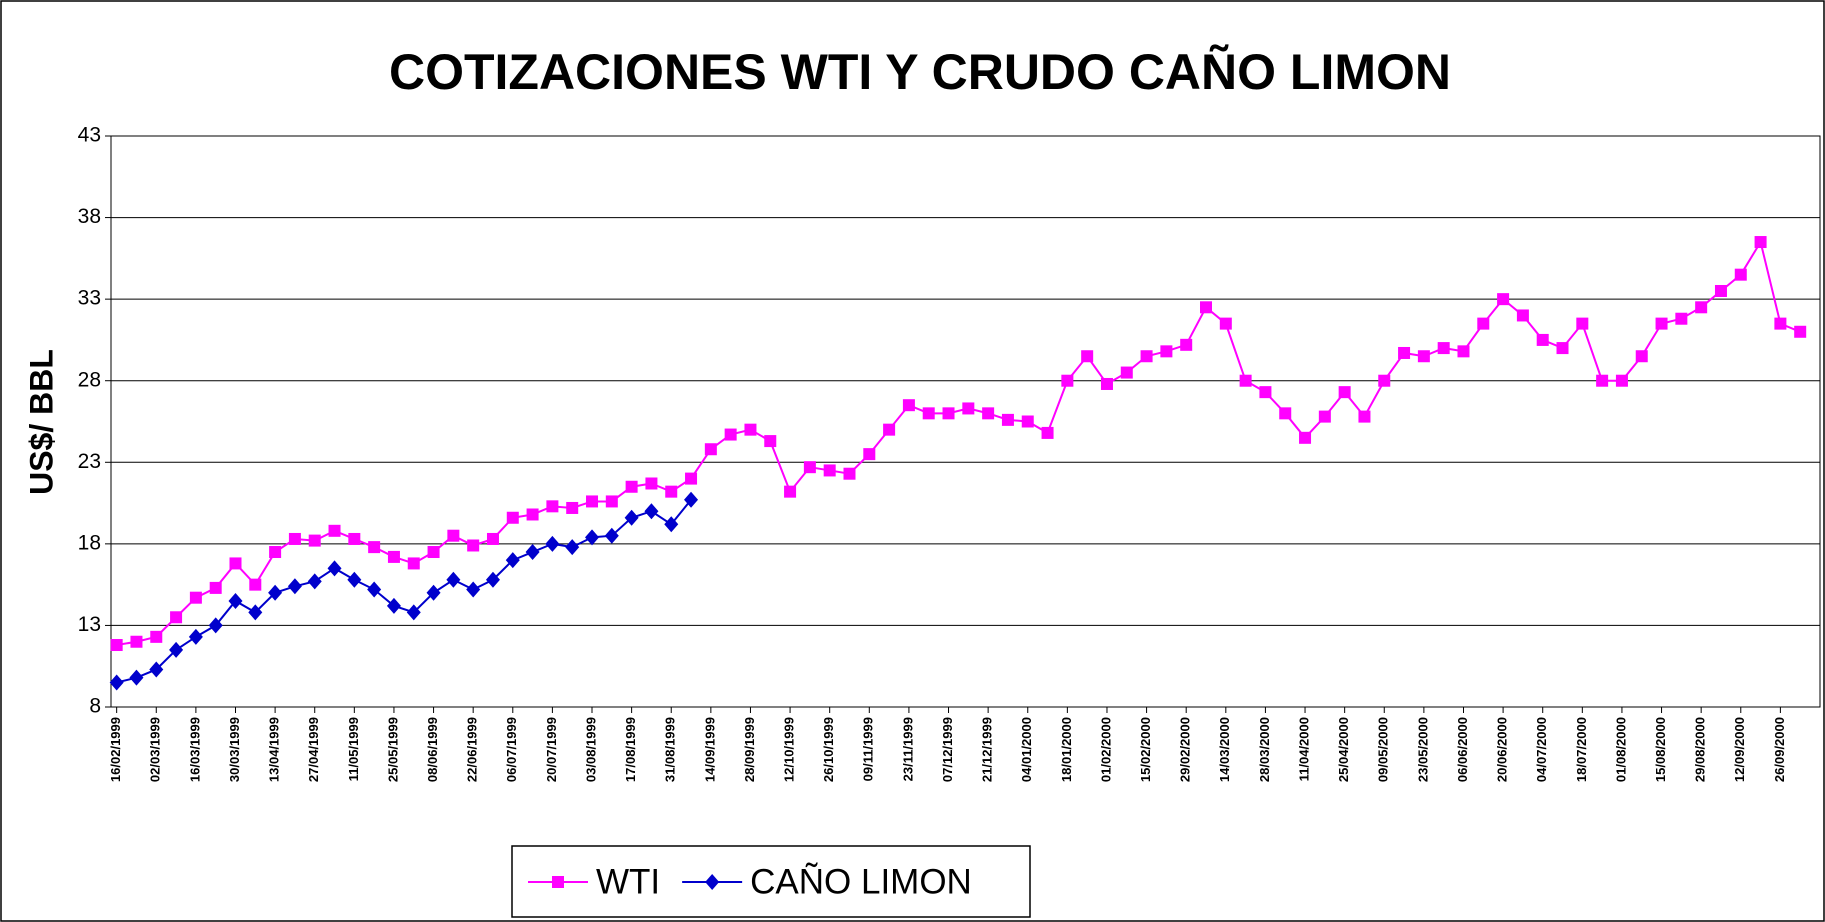 Image resolution: width=1825 pixels, height=922 pixels. Describe the element at coordinates (987, 749) in the screenshot. I see `x-tick-label: 21/12/1999` at that location.